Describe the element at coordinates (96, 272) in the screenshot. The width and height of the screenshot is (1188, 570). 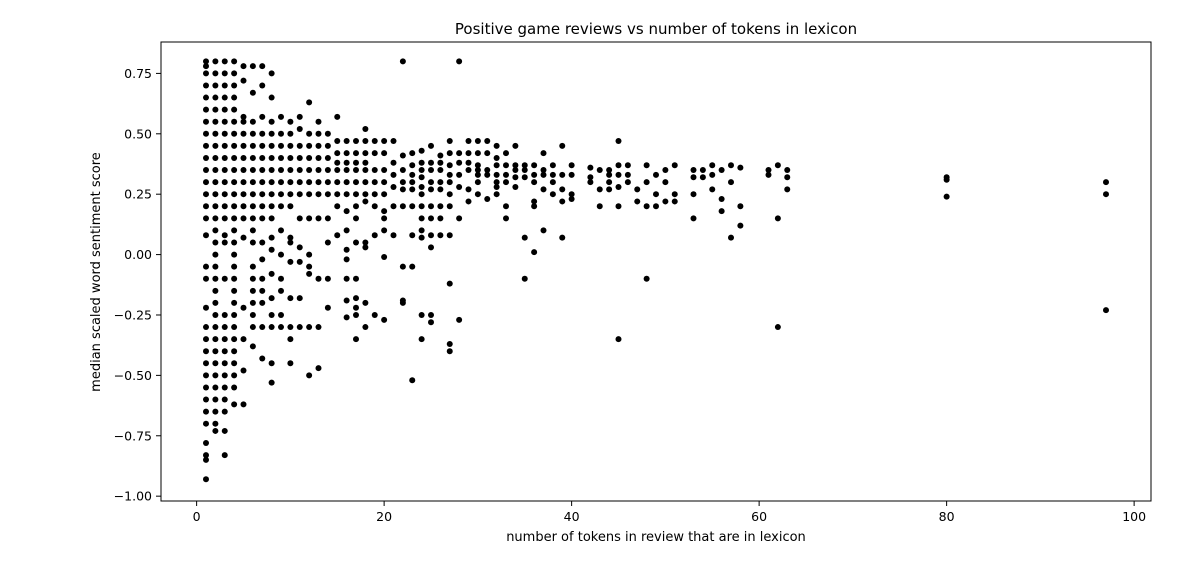
I see `y-axis-label: median scaled word sentiment score` at that location.